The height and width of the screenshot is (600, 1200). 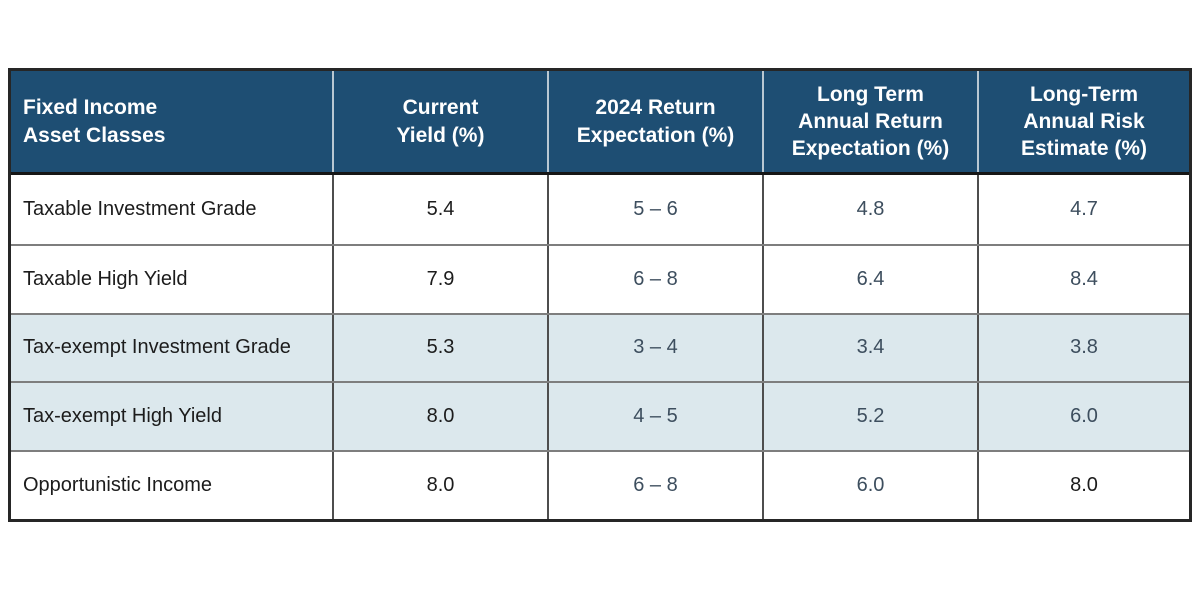 I want to click on cell-long-term-annual-return: 3.4, so click(x=869, y=348).